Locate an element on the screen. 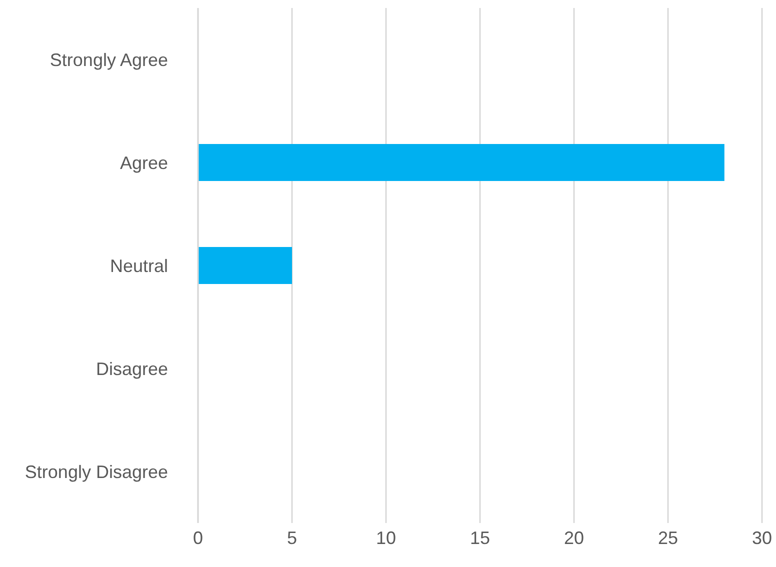  y-tick-label: Neutral is located at coordinates (139, 266).